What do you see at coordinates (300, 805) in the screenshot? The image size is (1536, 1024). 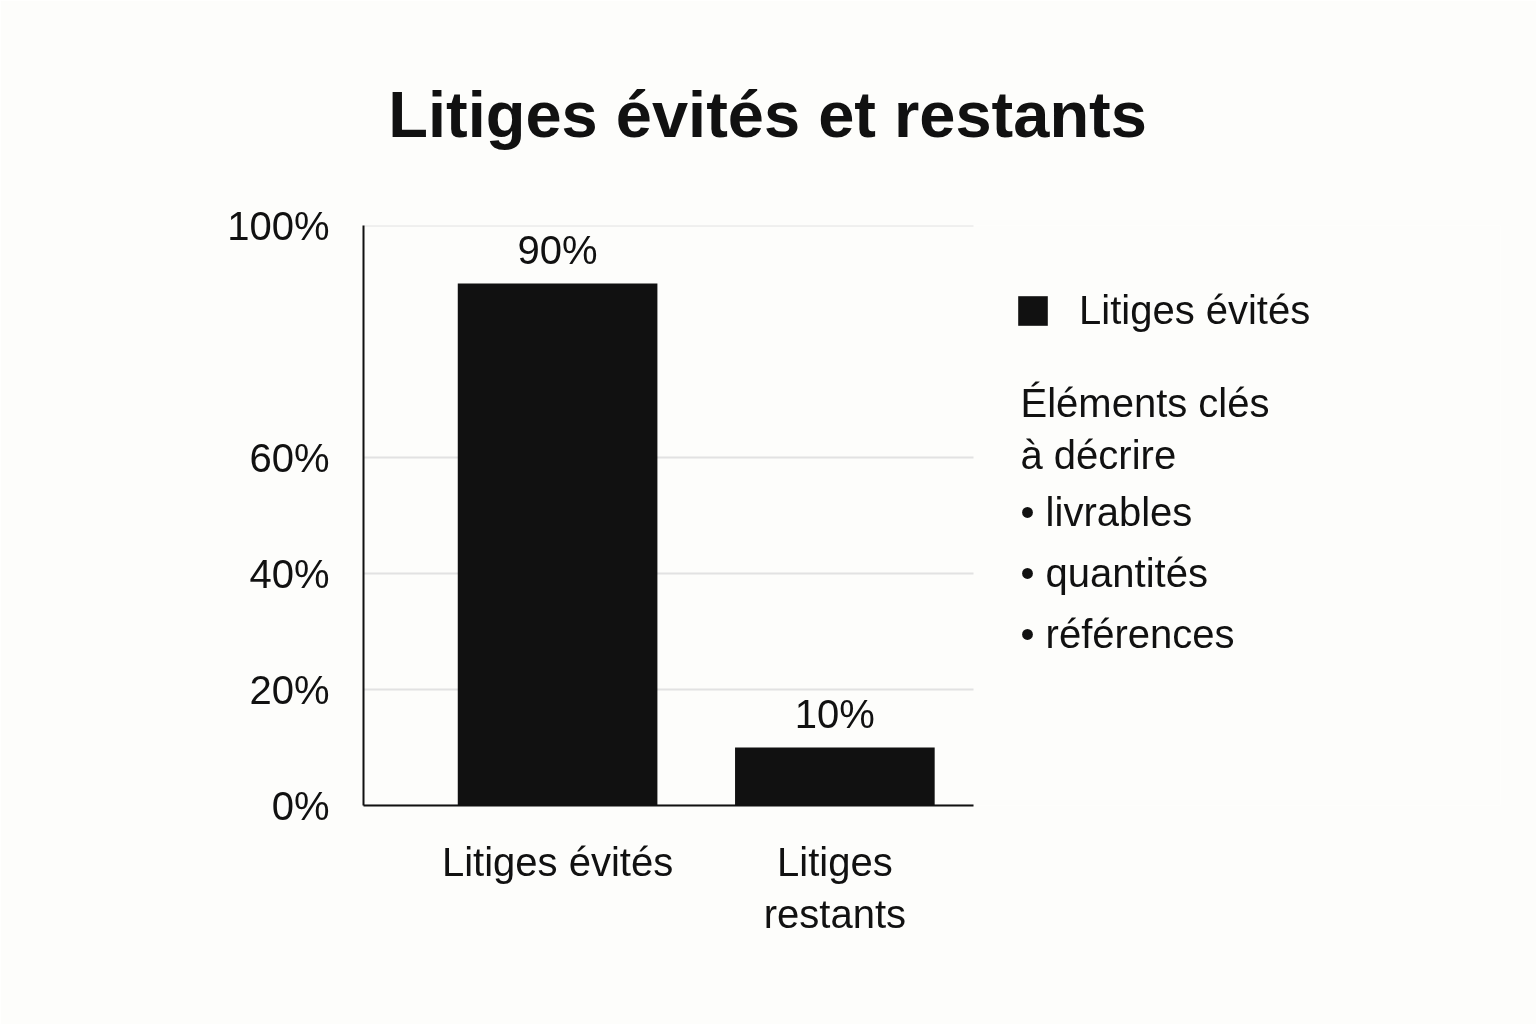 I see `y-tick-label: 0%` at bounding box center [300, 805].